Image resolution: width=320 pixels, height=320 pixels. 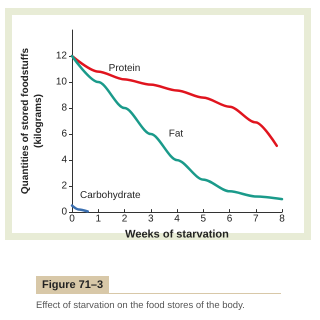 I want to click on y-tick-label: 8, so click(x=64, y=108).